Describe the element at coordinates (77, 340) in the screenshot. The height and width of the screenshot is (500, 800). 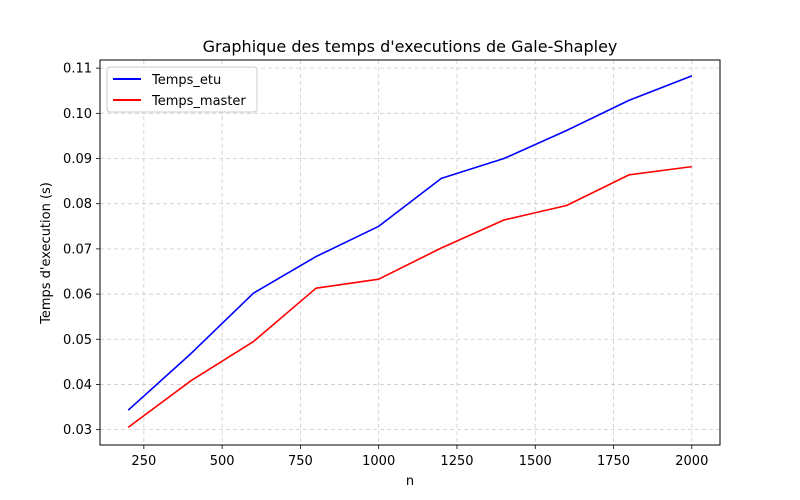
I see `y-tick-label: 0.05` at that location.